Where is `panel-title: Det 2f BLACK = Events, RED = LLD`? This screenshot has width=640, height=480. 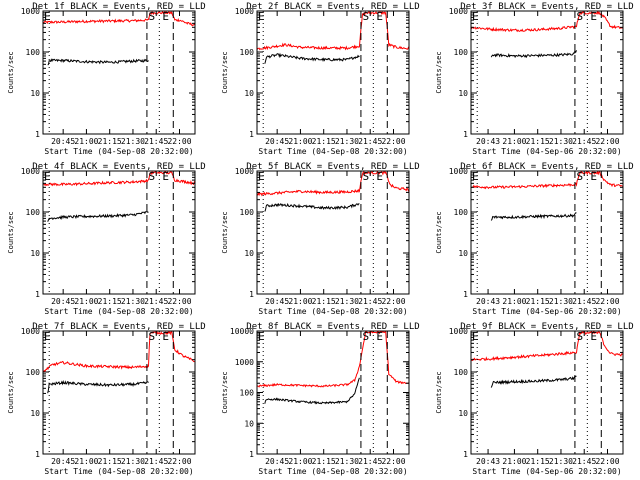 panel-title: Det 2f BLACK = Events, RED = LLD is located at coordinates (332, 7).